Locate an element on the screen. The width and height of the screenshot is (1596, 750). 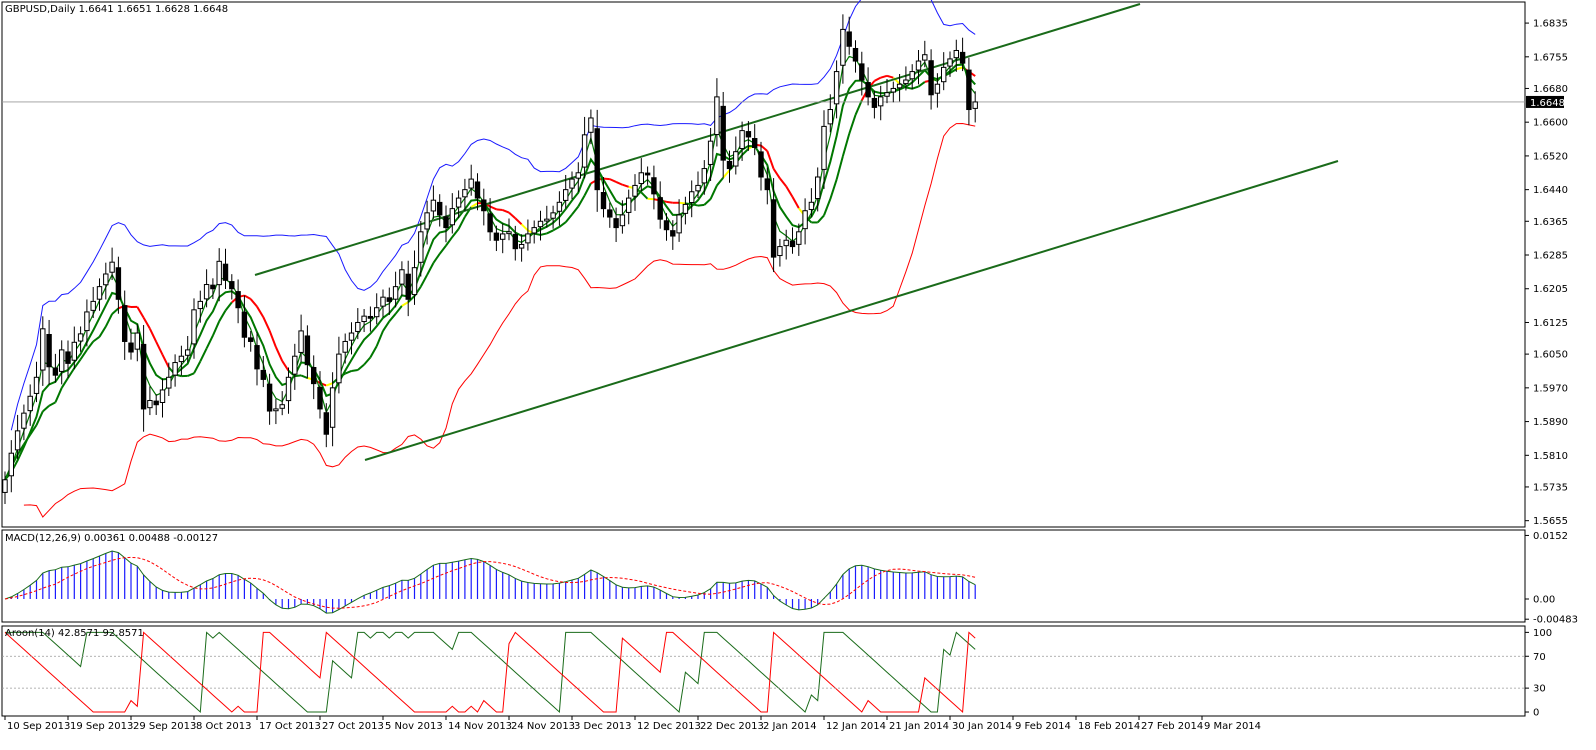
price-axis-label: 1.6285 is located at coordinates (1550, 256).